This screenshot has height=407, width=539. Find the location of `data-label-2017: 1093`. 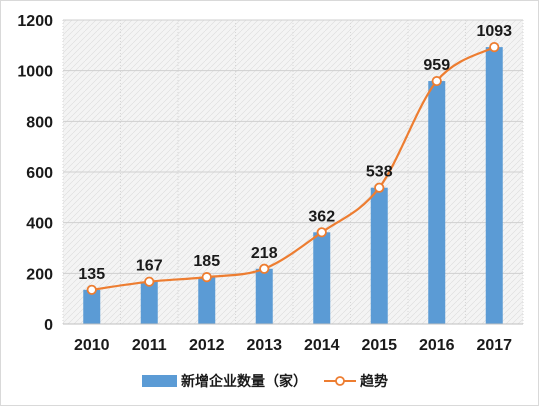

data-label-2017: 1093 is located at coordinates (494, 31).